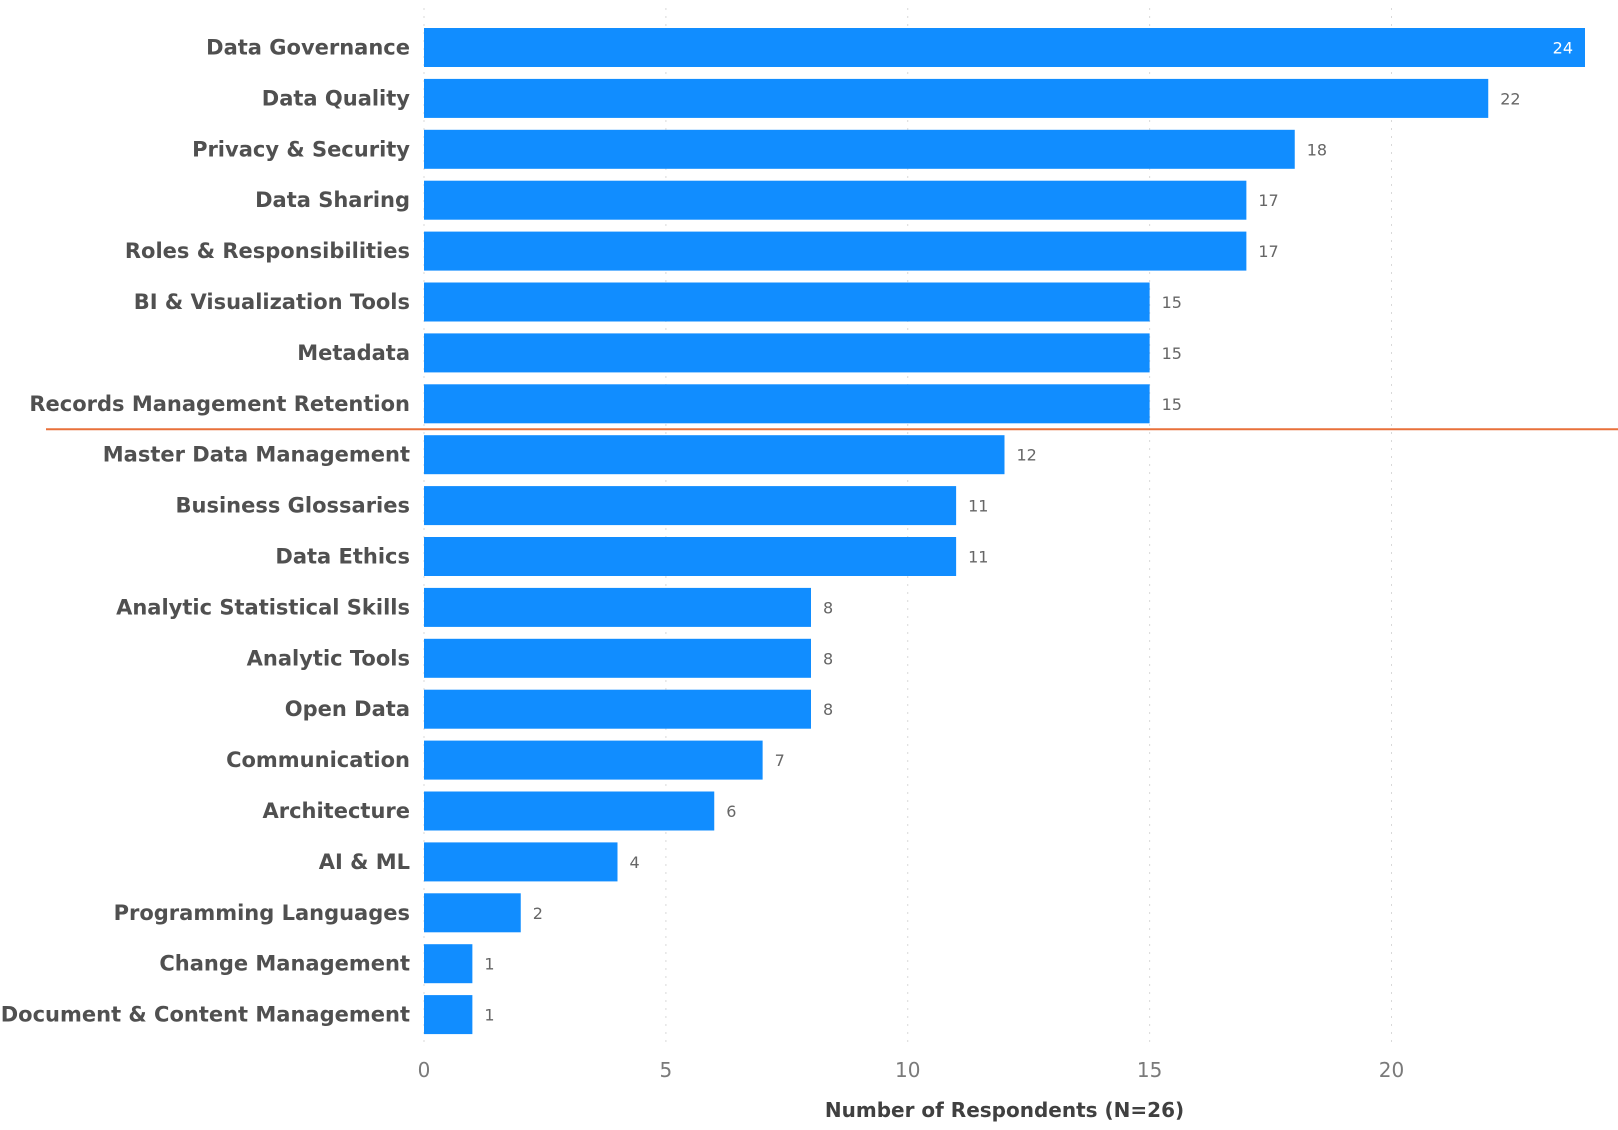 Image resolution: width=1618 pixels, height=1130 pixels. Describe the element at coordinates (262, 913) in the screenshot. I see `category-label: Programming Languages` at that location.